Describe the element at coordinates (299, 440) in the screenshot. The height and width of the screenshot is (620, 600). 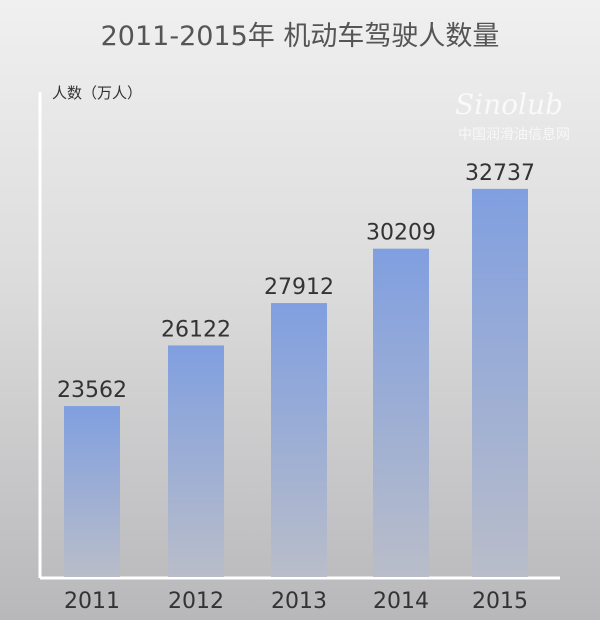
I see `bar-2013` at that location.